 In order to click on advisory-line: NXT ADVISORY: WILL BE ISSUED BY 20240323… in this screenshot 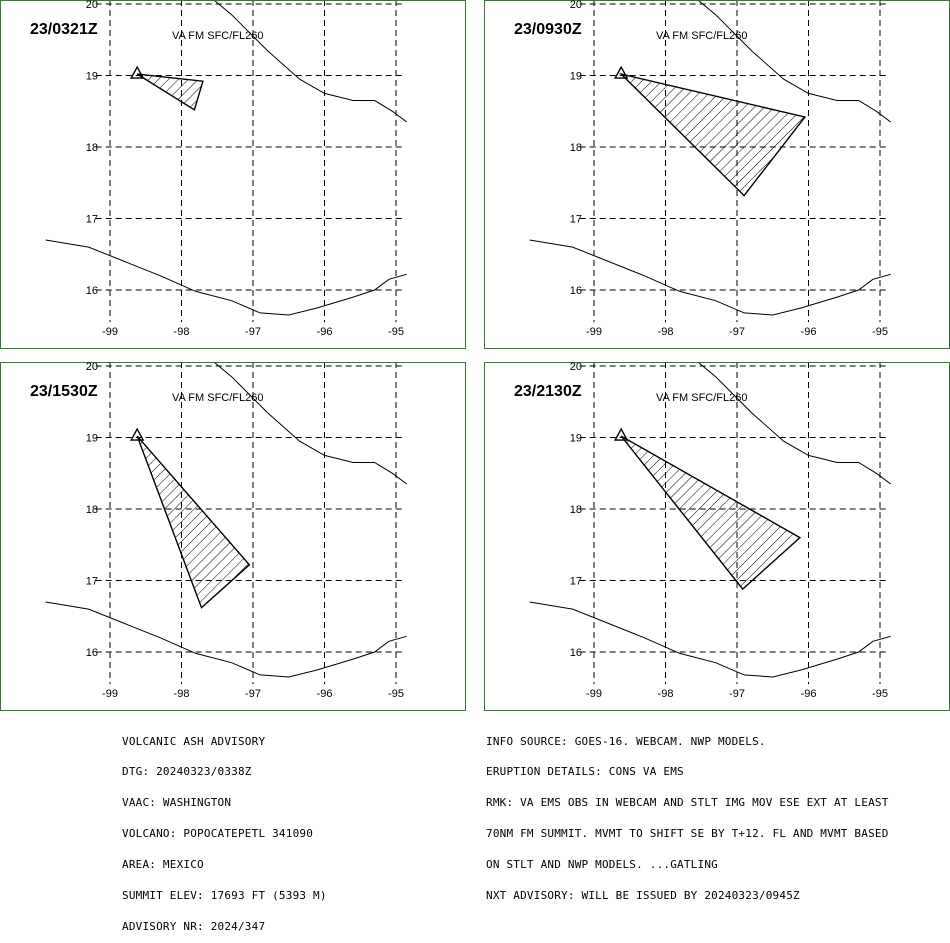, I will do `click(643, 896)`.